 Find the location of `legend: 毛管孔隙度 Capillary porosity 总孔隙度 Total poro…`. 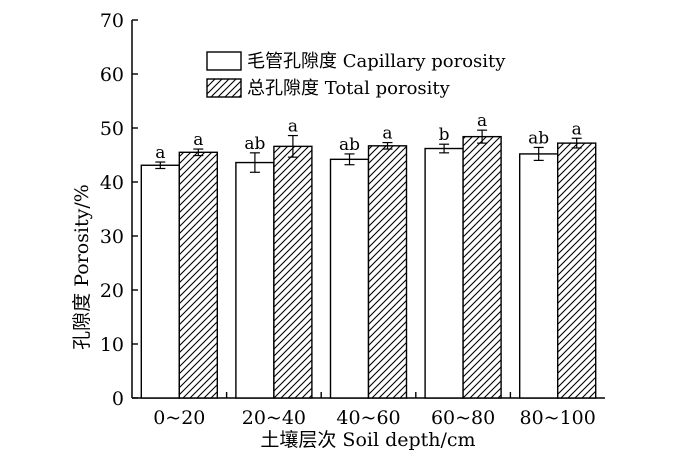

legend: 毛管孔隙度 Capillary porosity 总孔隙度 Total poro… is located at coordinates (356, 75).